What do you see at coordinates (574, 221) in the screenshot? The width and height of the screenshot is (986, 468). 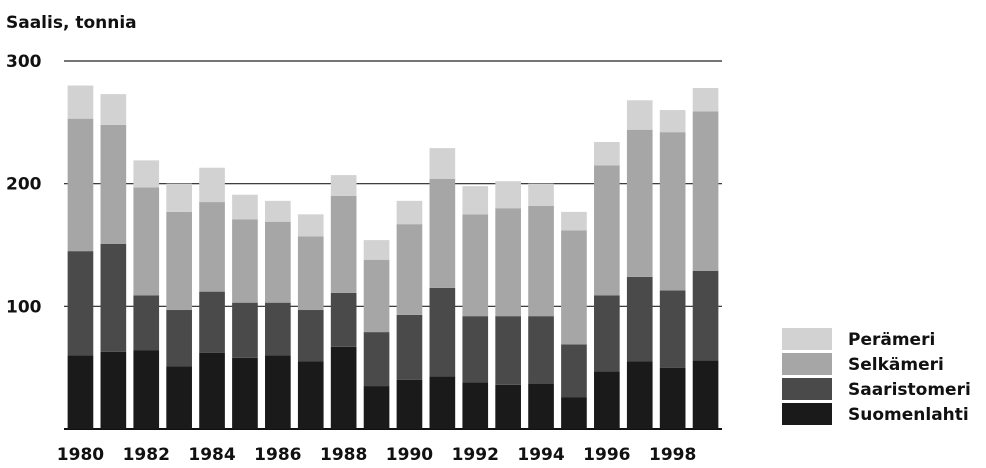 I see `bar-segment-perämeri-1995` at bounding box center [574, 221].